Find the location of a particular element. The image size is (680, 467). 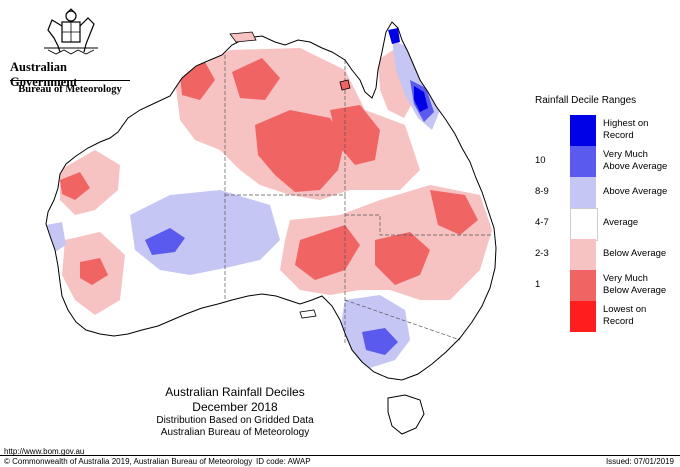

footer-issued-date: Issued: 07/01/2019 is located at coordinates (639, 461).